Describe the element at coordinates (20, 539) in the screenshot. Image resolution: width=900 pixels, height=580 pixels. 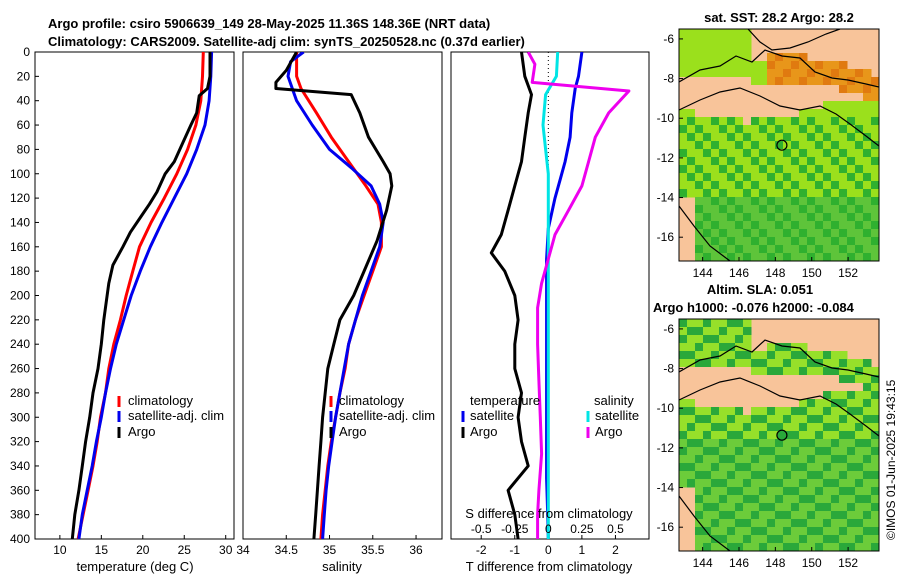
I see `depth-tick-label: 400` at that location.